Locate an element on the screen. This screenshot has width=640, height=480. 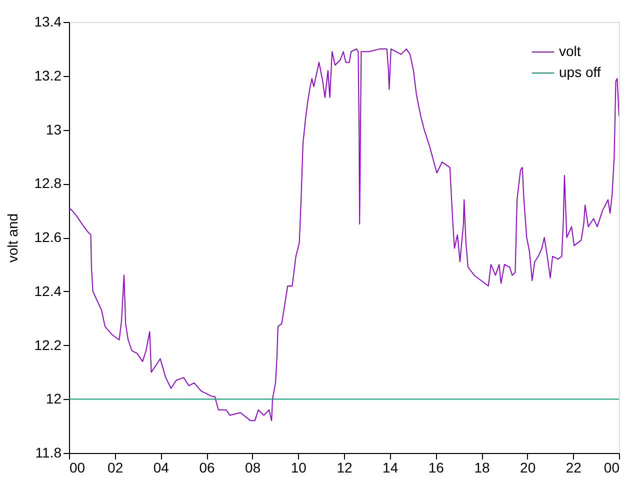
x-tick-label: 16 is located at coordinates (436, 468).